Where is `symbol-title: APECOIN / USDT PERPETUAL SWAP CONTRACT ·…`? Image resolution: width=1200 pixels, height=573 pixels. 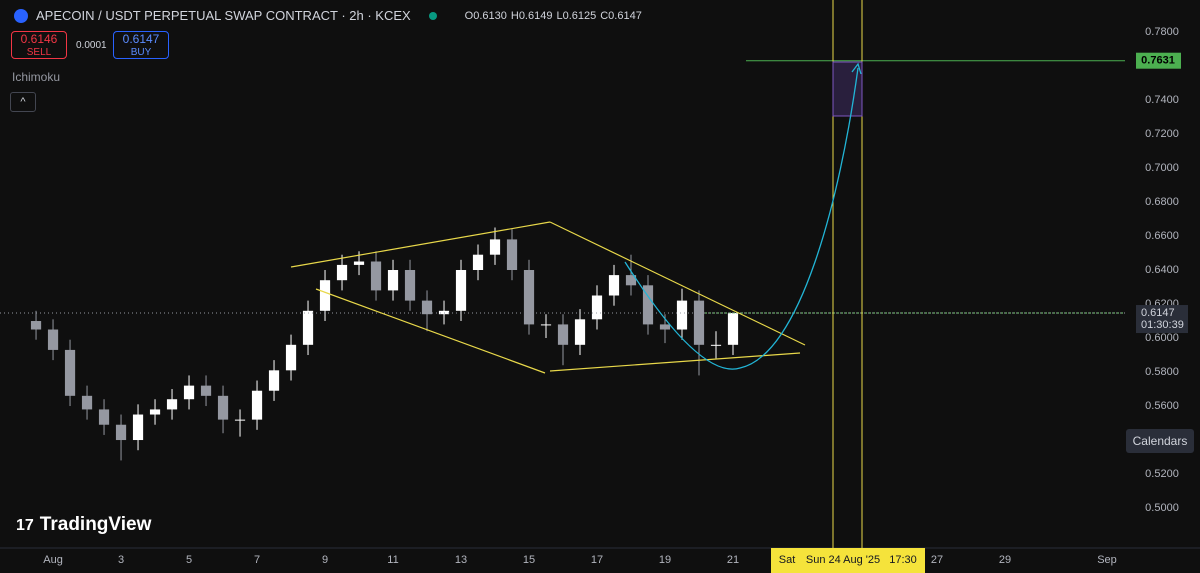 symbol-title: APECOIN / USDT PERPETUAL SWAP CONTRACT ·… is located at coordinates (223, 15).